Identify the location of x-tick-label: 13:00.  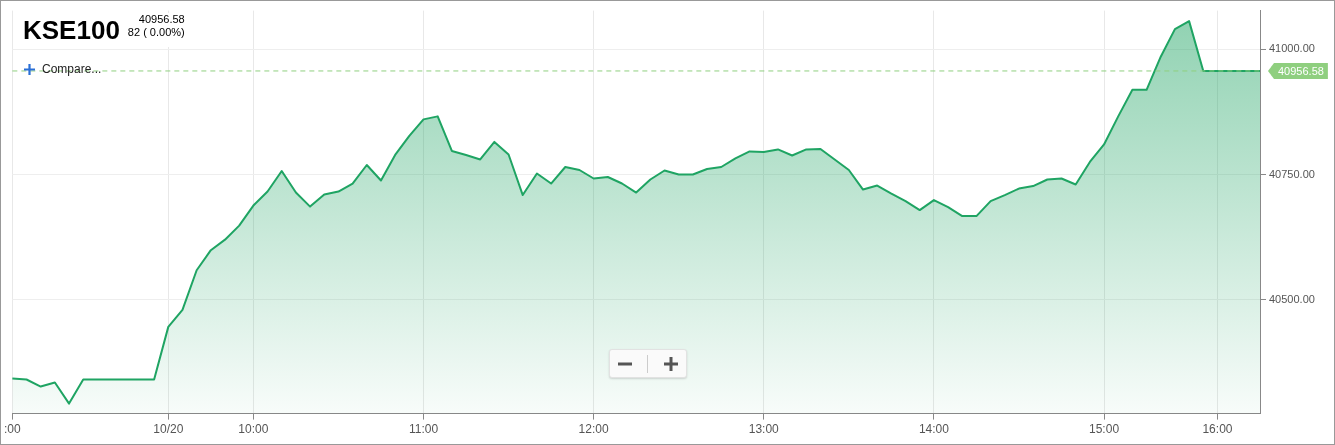
(764, 429).